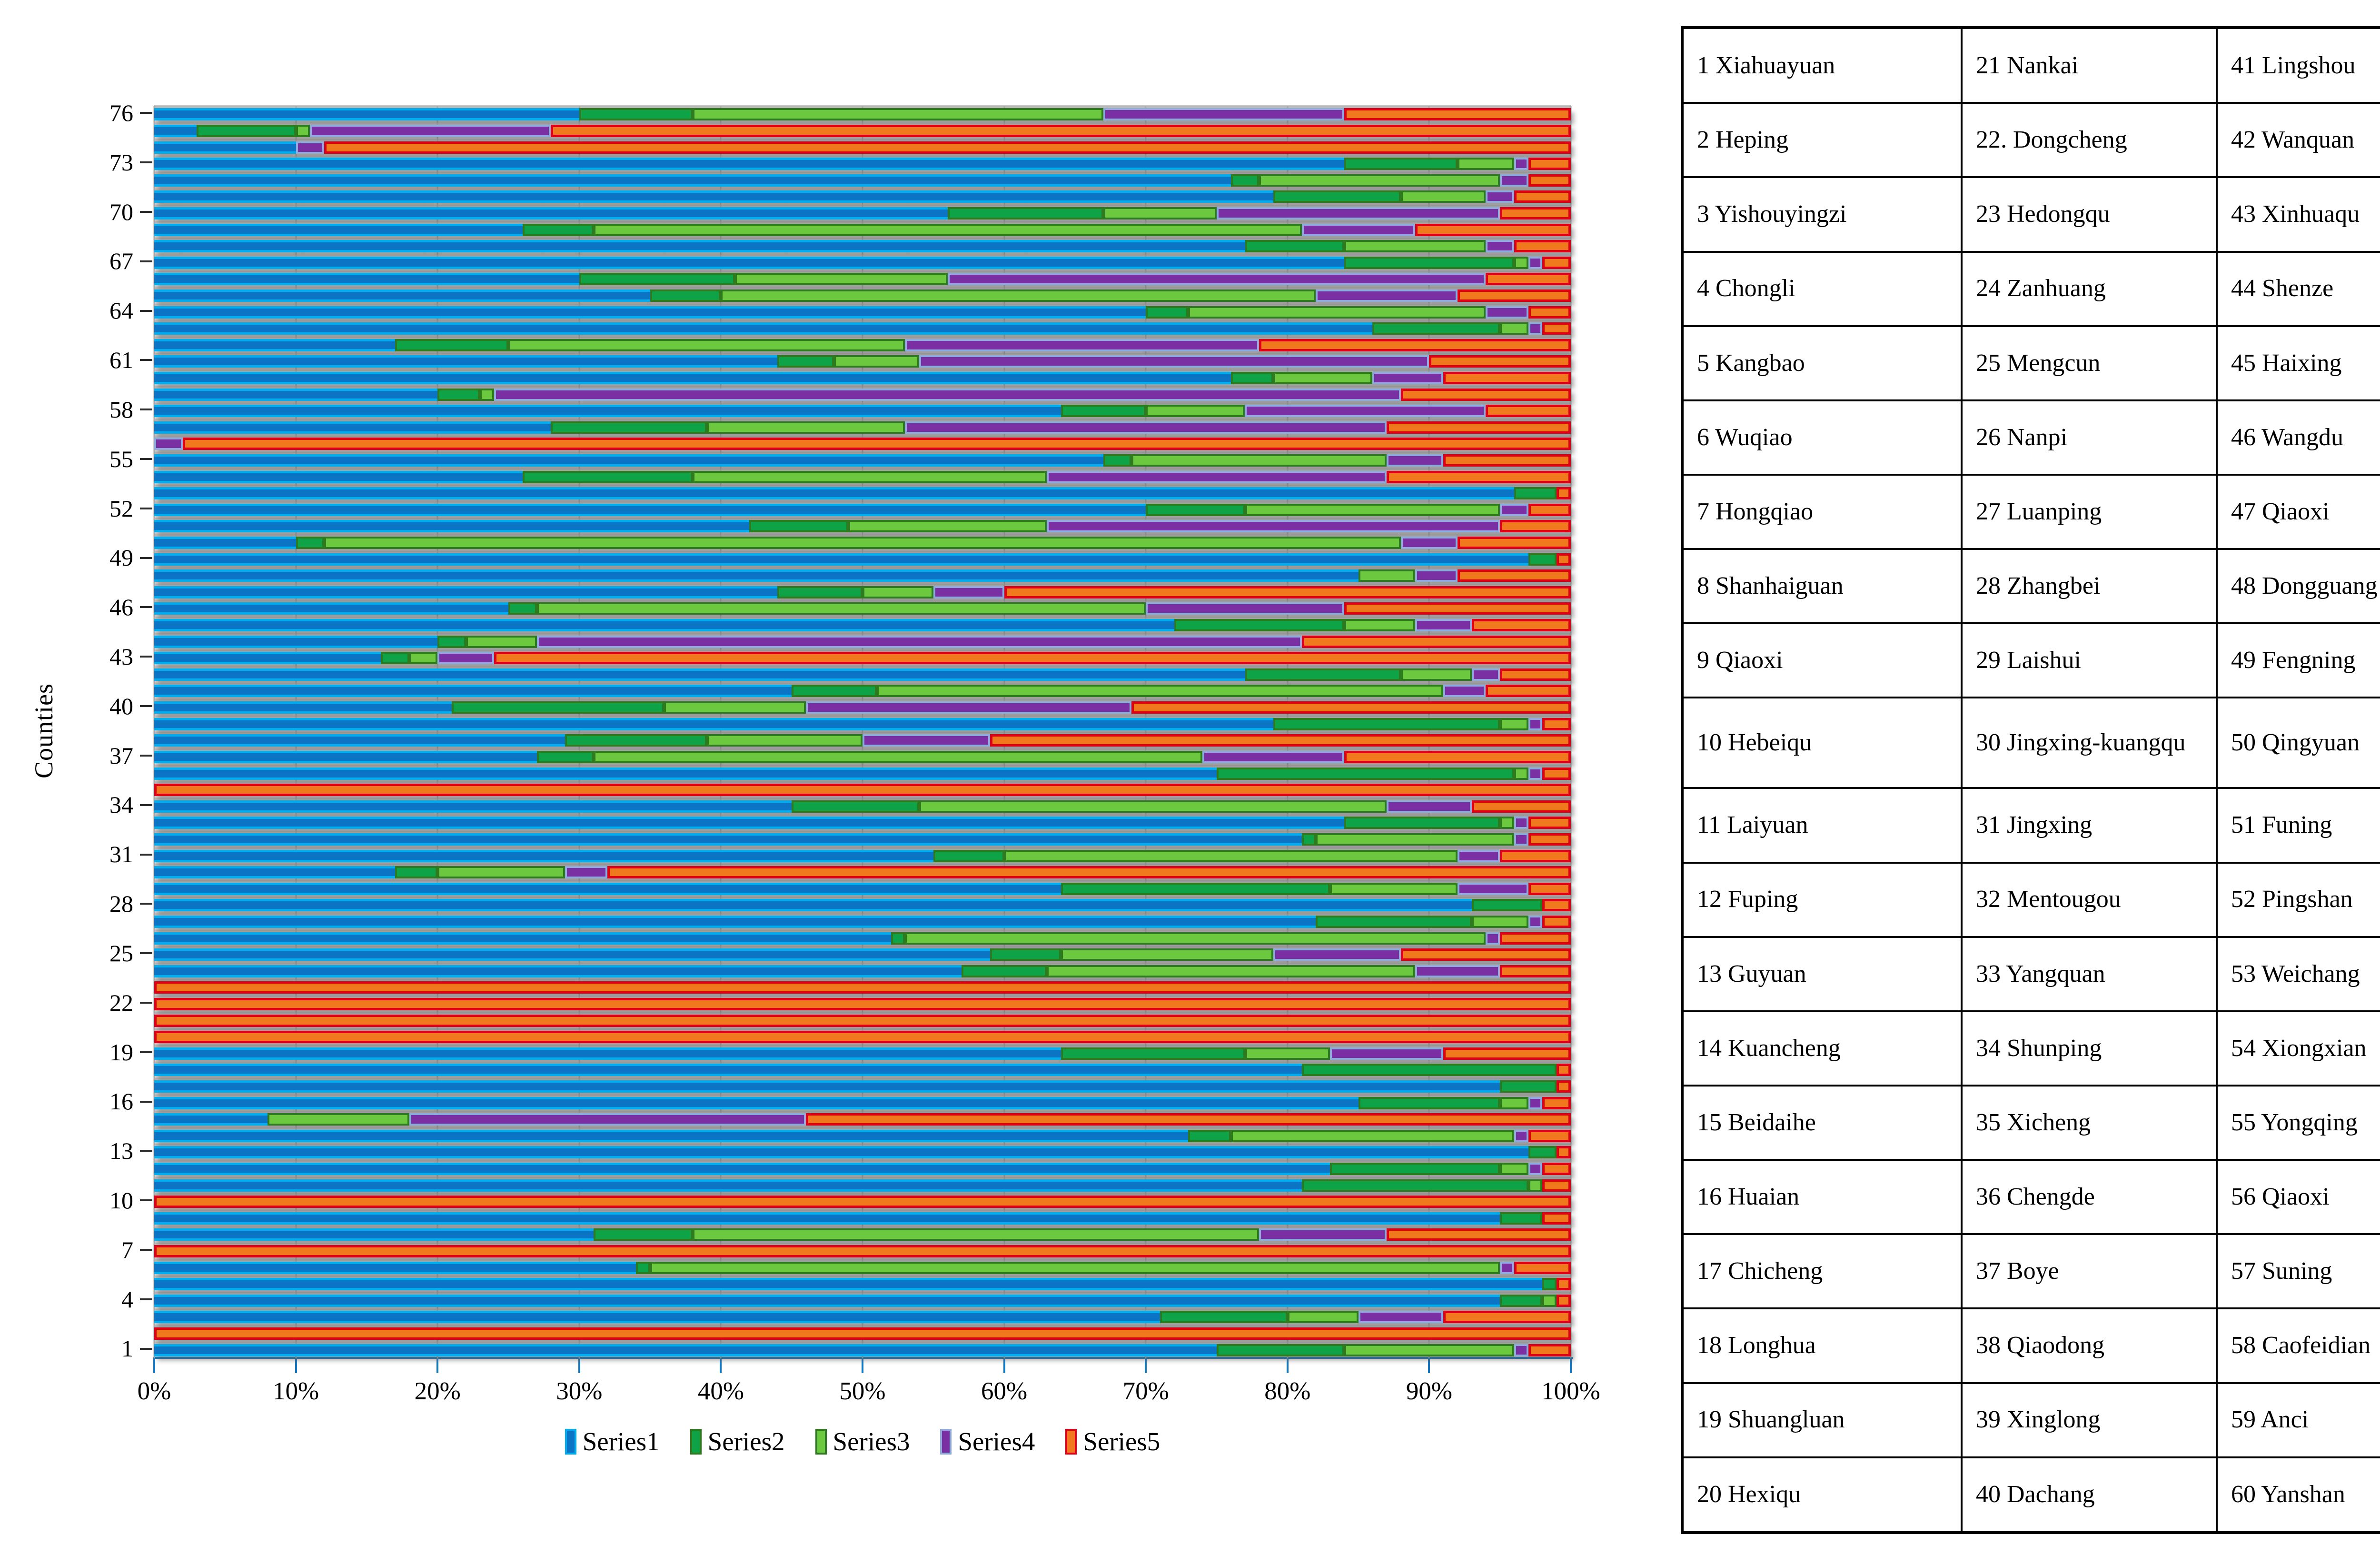 The height and width of the screenshot is (1555, 2380). Describe the element at coordinates (871, 1442) in the screenshot. I see `legend-label: Series3` at that location.